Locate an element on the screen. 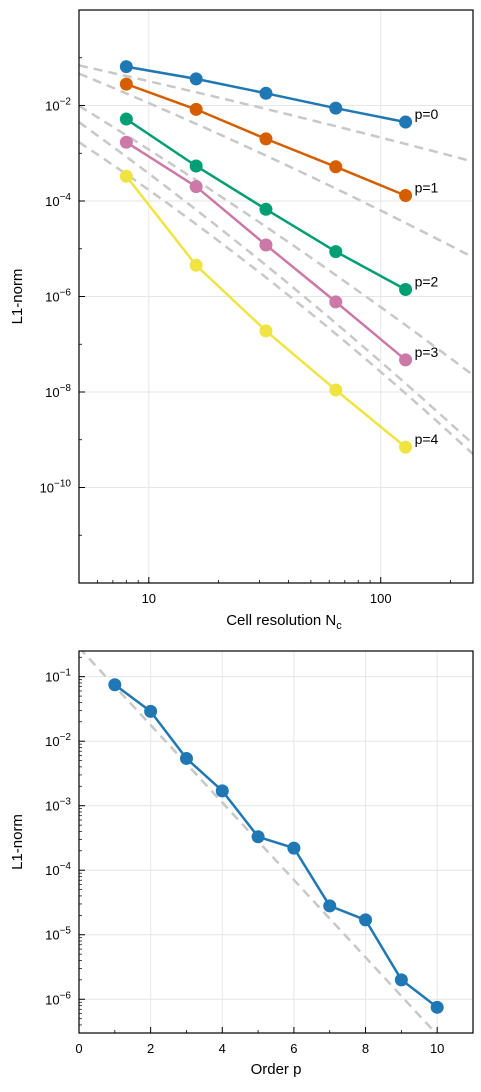  x-tick-label: 0 is located at coordinates (78, 1048).